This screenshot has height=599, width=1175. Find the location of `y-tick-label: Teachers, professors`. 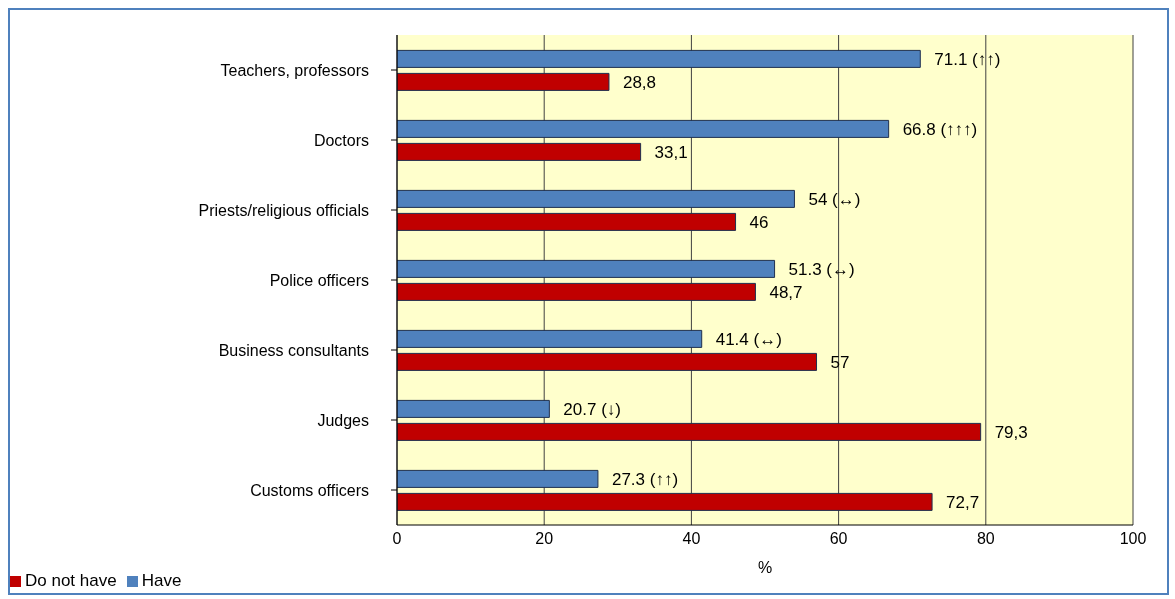

y-tick-label: Teachers, professors is located at coordinates (294, 70).